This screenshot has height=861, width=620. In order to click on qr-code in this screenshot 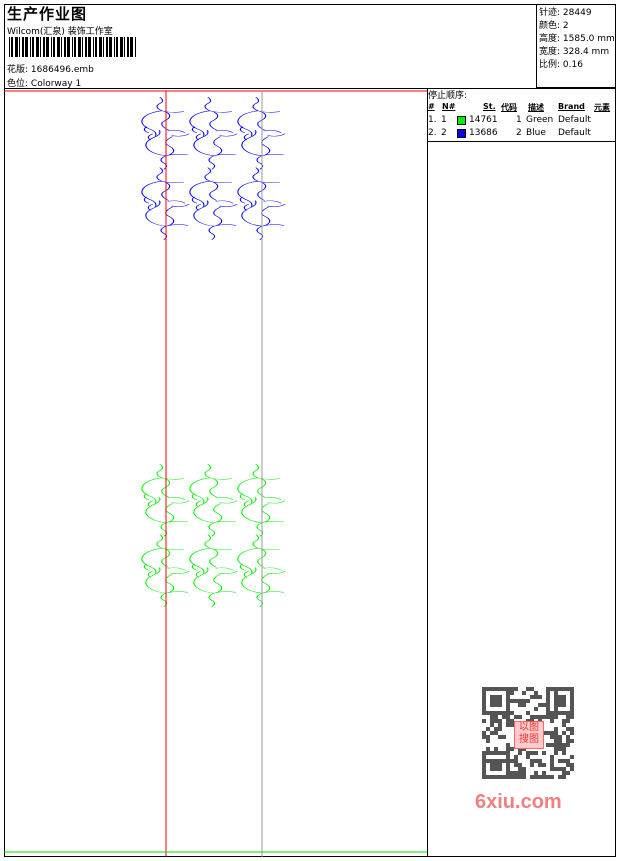, I will do `click(528, 733)`.